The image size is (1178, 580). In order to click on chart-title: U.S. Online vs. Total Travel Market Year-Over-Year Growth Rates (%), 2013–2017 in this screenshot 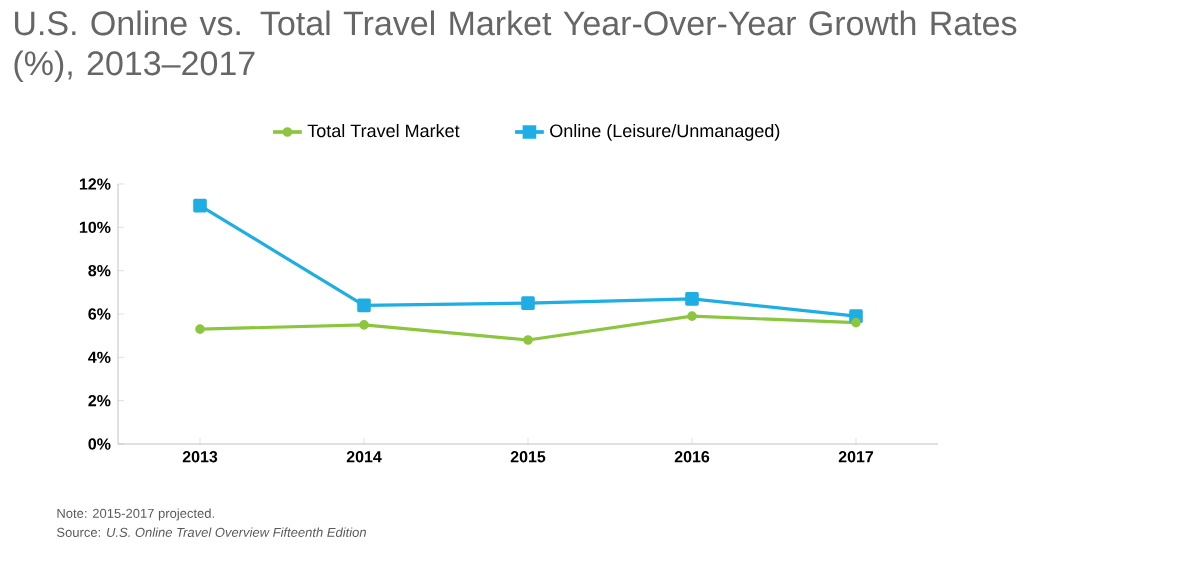, I will do `click(515, 46)`.